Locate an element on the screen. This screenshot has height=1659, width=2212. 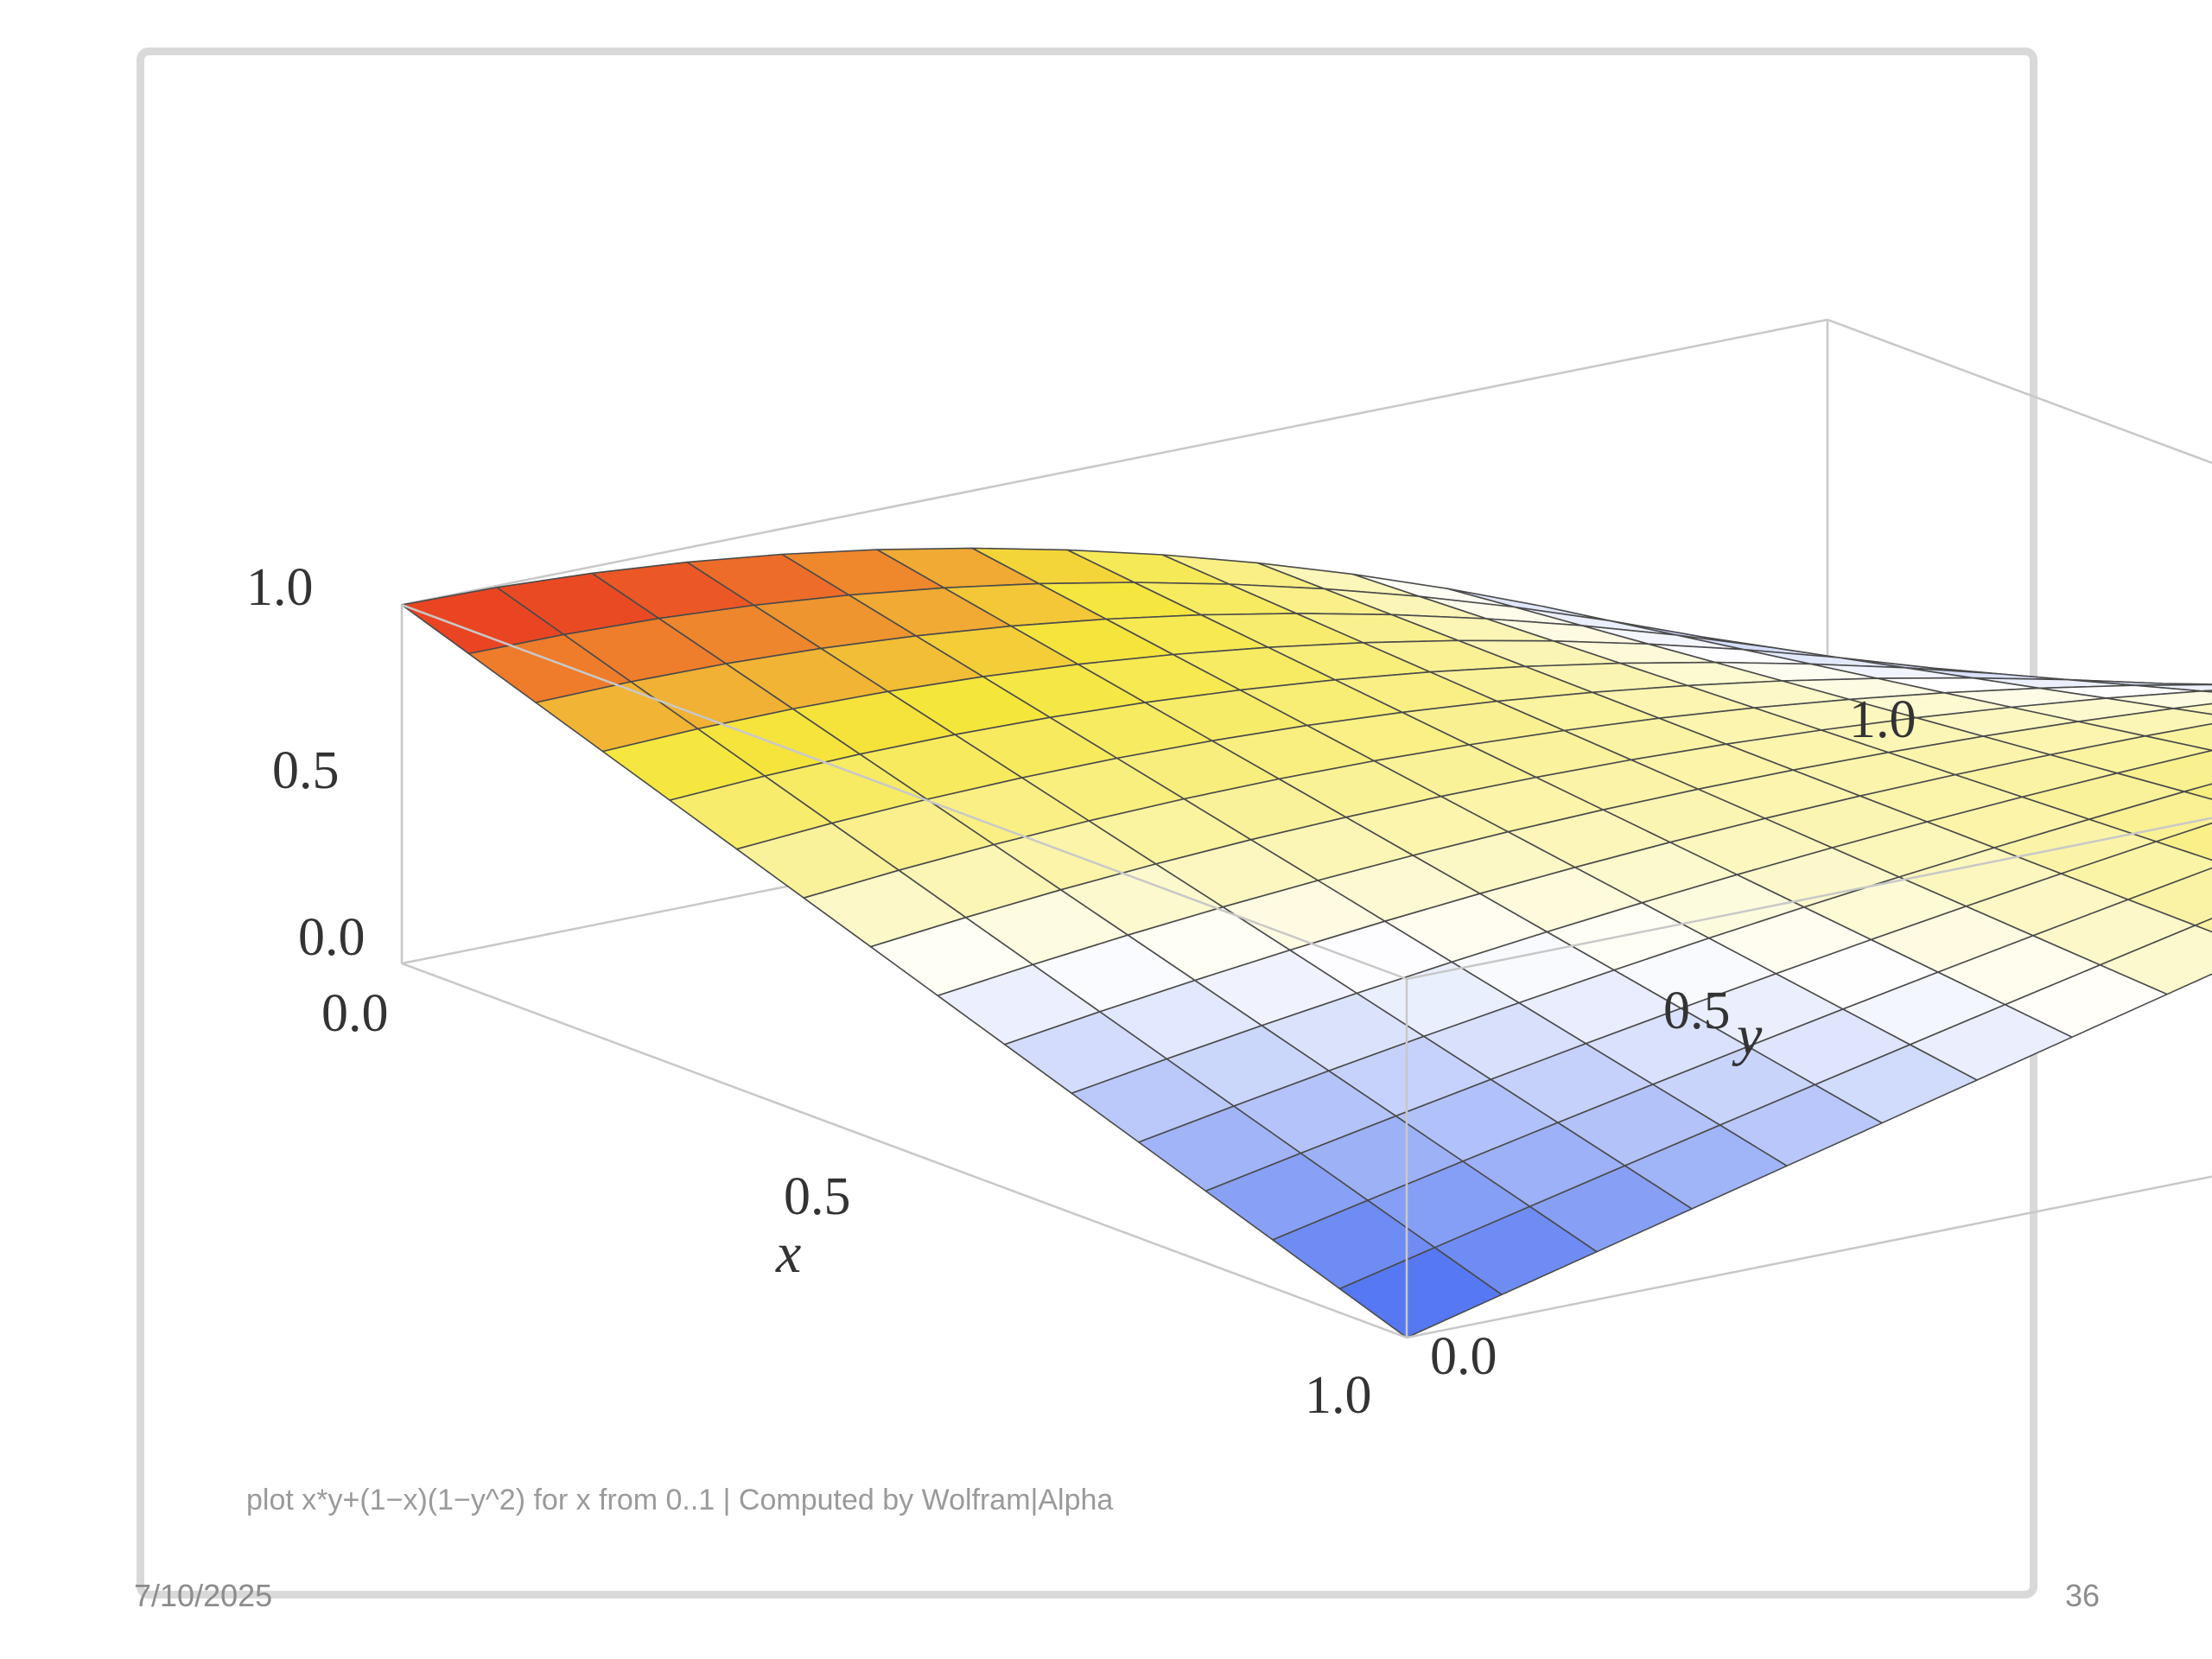
x-tick-label: 0.5 is located at coordinates (817, 1196).